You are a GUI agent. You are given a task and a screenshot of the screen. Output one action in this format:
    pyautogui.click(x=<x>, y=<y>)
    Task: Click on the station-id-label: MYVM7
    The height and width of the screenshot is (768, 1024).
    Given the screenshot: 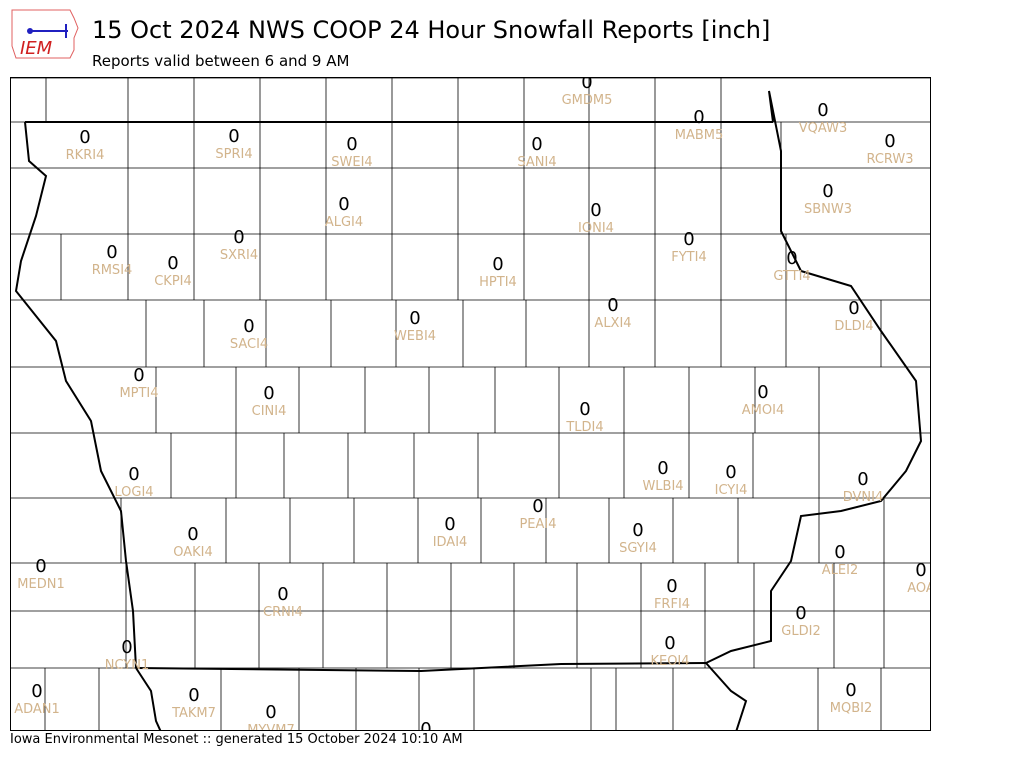 What is the action you would take?
    pyautogui.click(x=271, y=727)
    